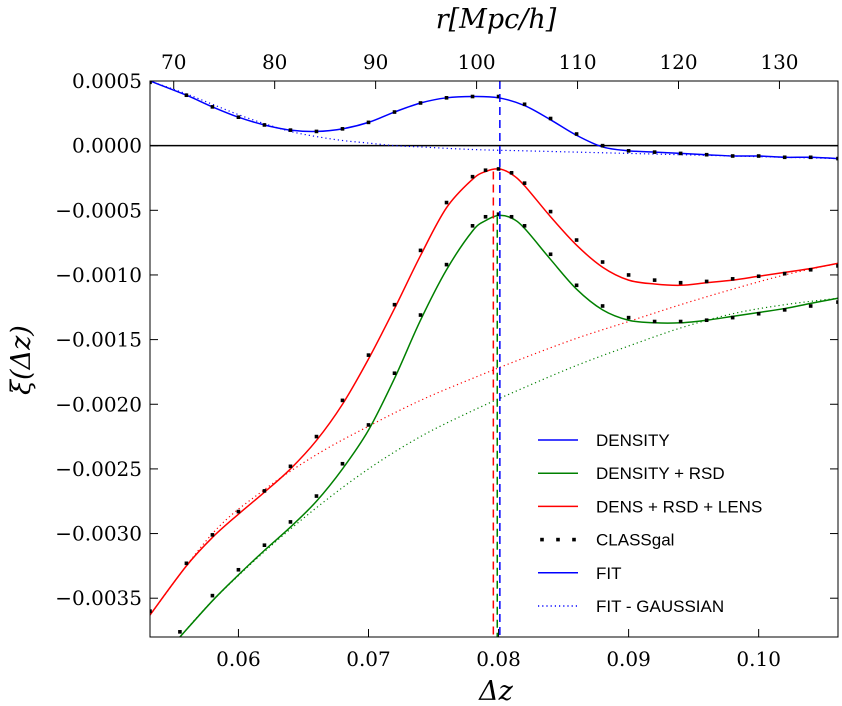 The image size is (842, 706). I want to click on top-x-tick-label-5: 120, so click(678, 62).